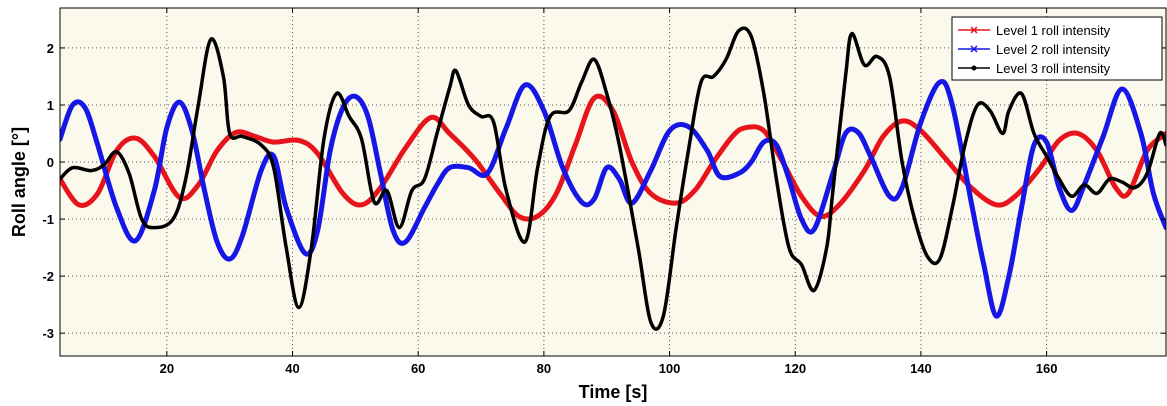  I want to click on y-tick-label: 1, so click(50, 105).